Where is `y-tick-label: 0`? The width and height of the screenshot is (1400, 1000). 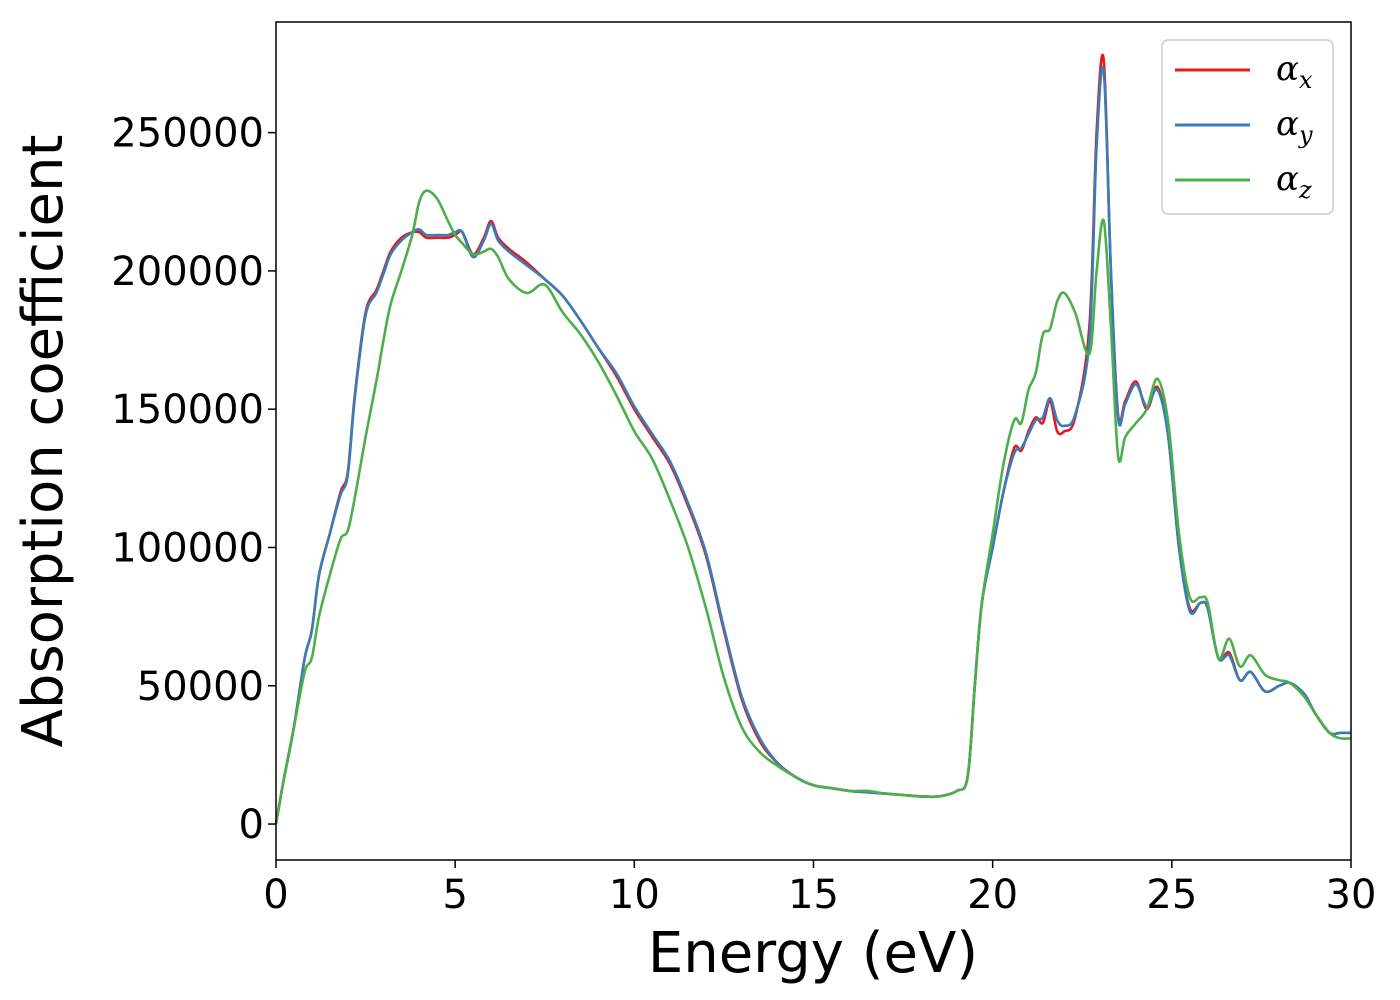 y-tick-label: 0 is located at coordinates (251, 825).